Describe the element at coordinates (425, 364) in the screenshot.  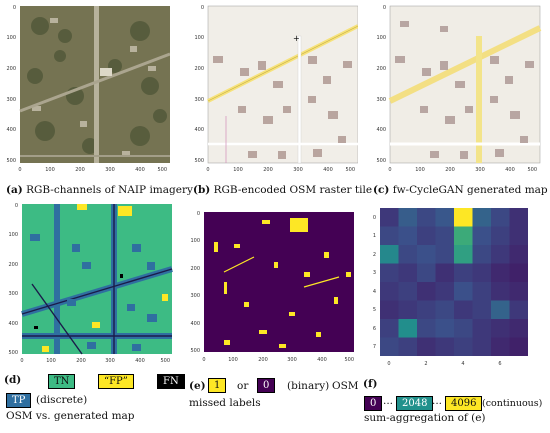
I see `heat-tick-x: 2` at that location.